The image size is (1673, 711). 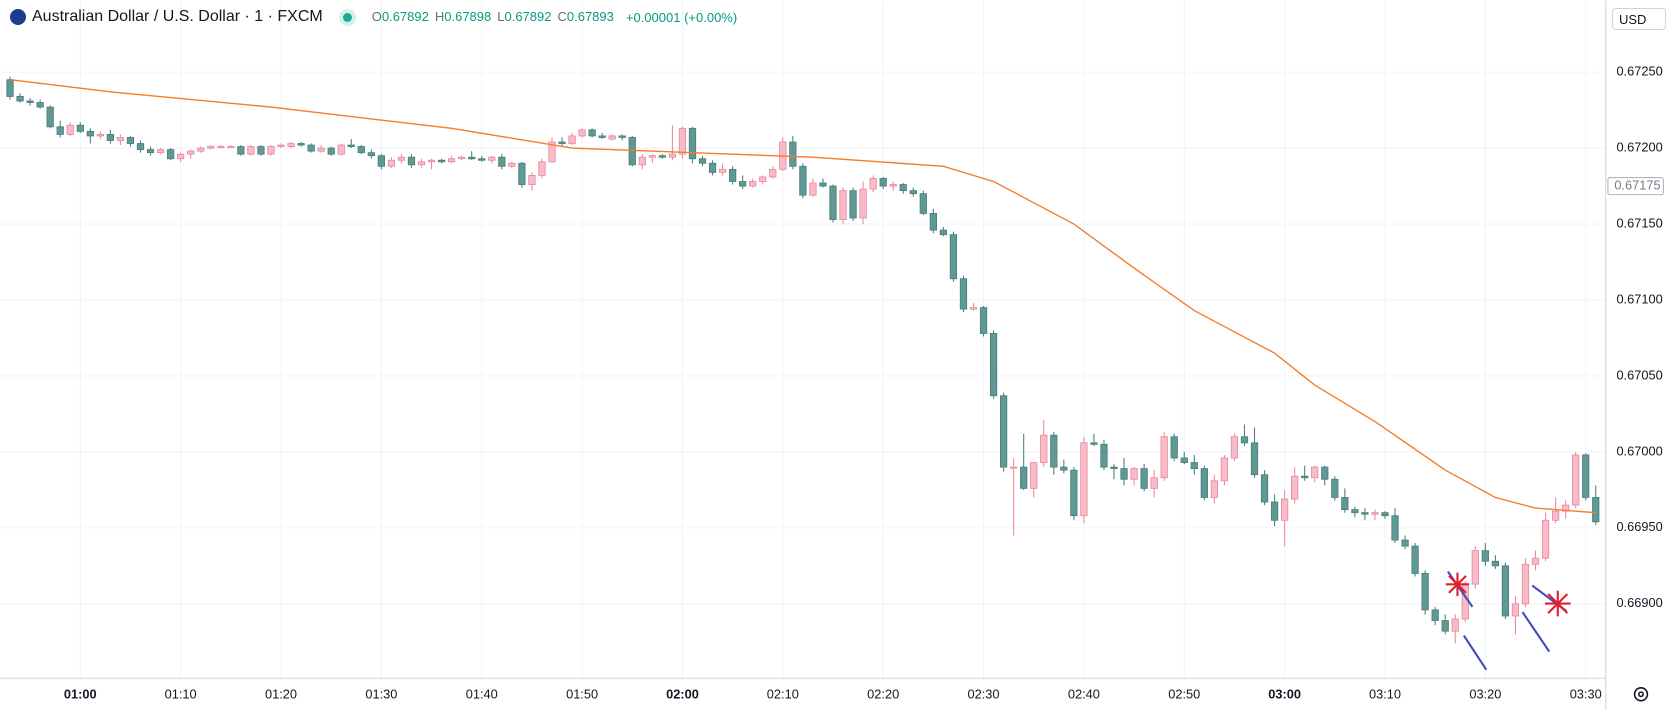 I want to click on flag-icon, so click(x=18, y=17).